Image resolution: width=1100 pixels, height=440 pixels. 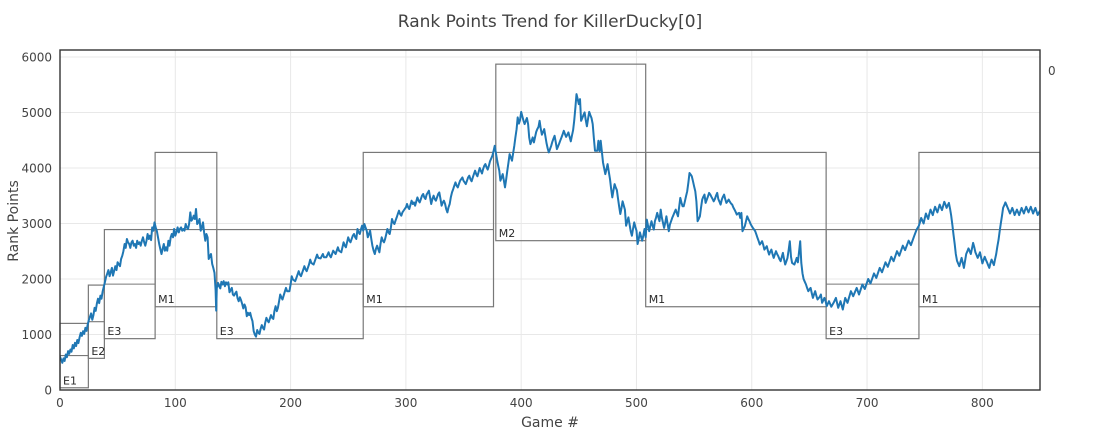 What do you see at coordinates (636, 403) in the screenshot?
I see `x-tick-label: 500` at bounding box center [636, 403].